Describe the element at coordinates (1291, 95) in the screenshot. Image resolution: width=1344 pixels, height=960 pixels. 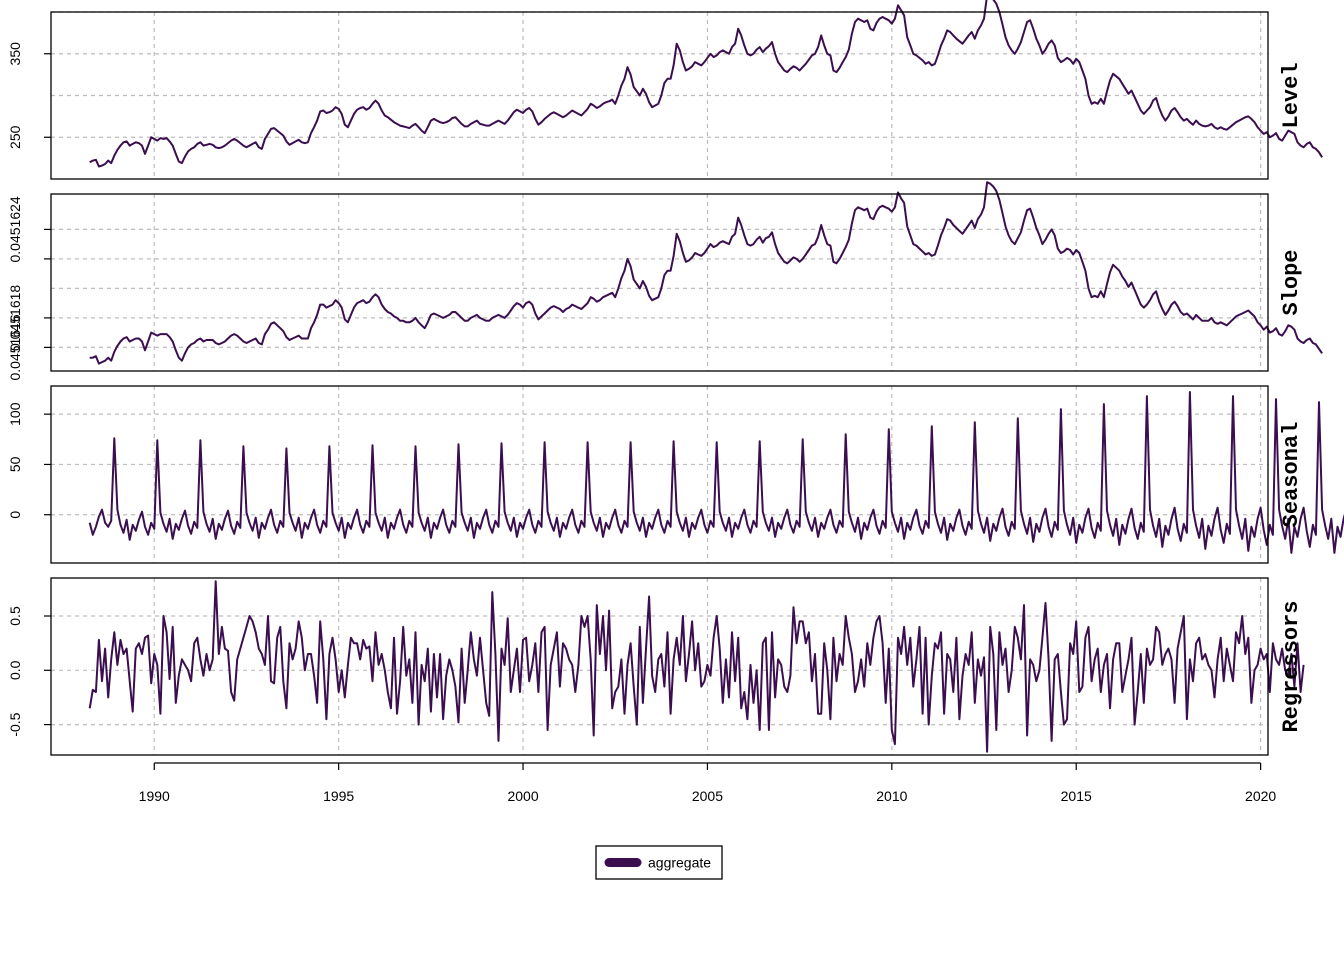
I see `panel-label-level: Level` at that location.